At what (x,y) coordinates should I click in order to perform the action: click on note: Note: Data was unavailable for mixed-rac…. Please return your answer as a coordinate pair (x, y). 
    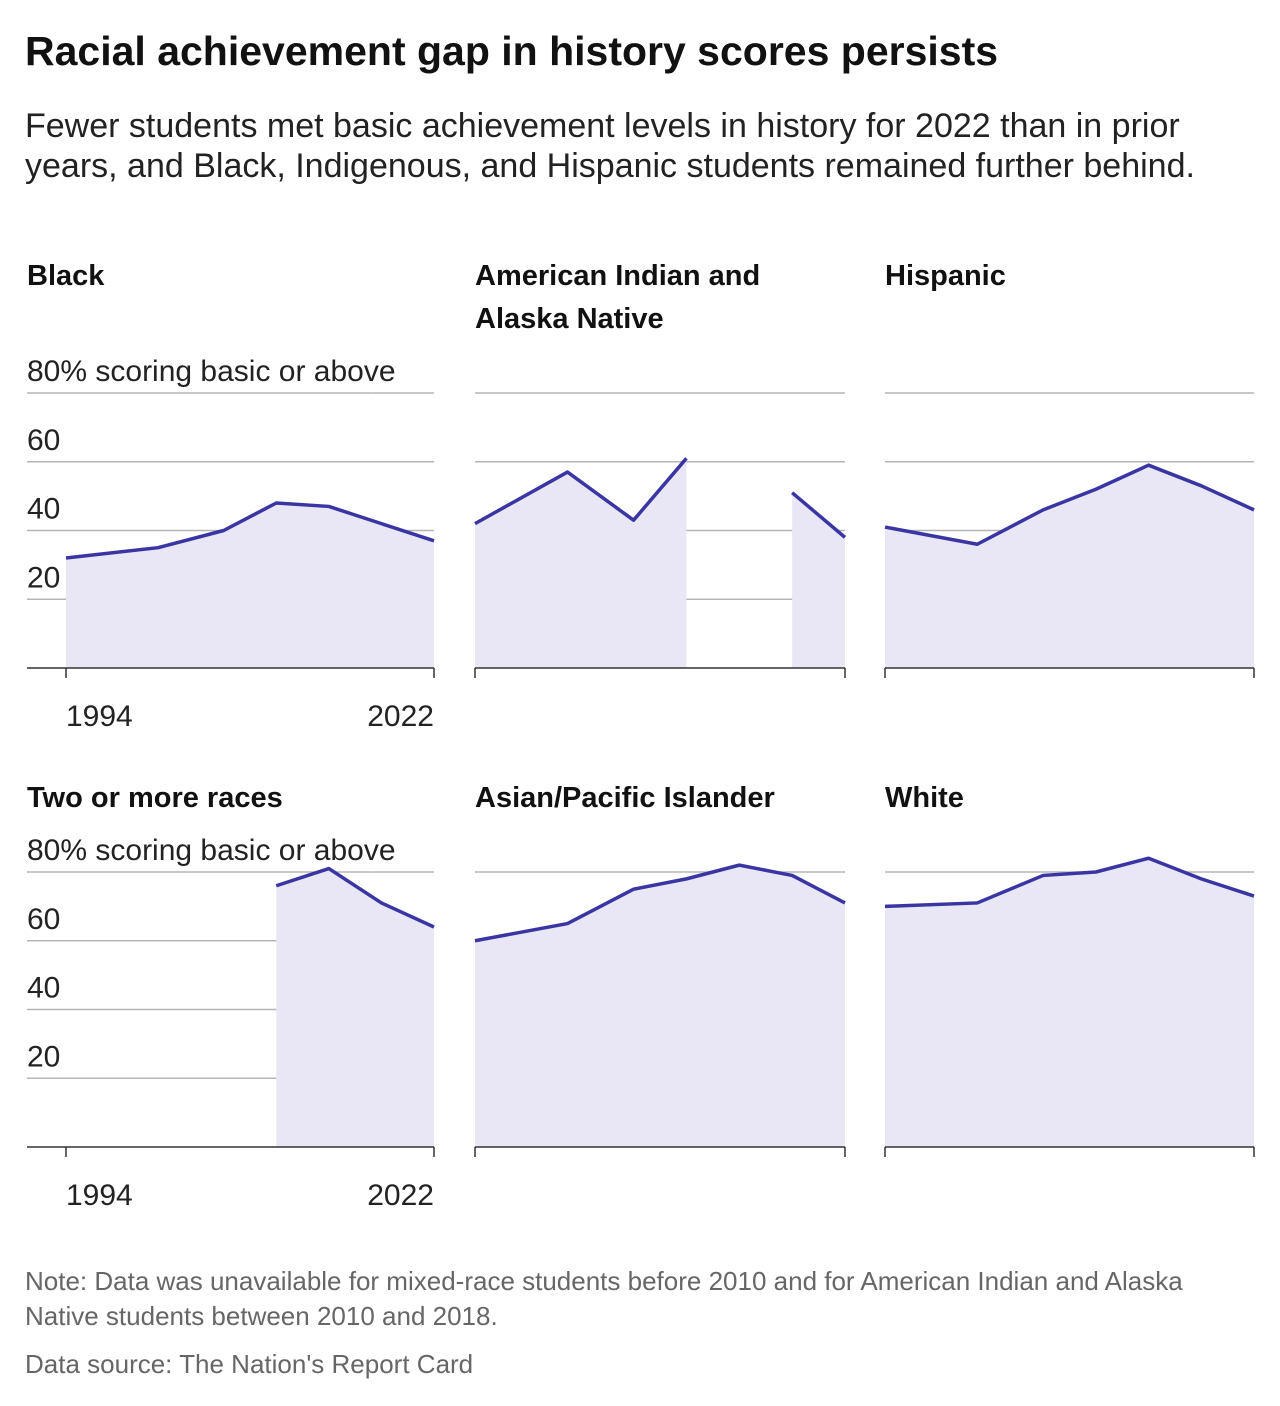
    Looking at the image, I should click on (604, 1298).